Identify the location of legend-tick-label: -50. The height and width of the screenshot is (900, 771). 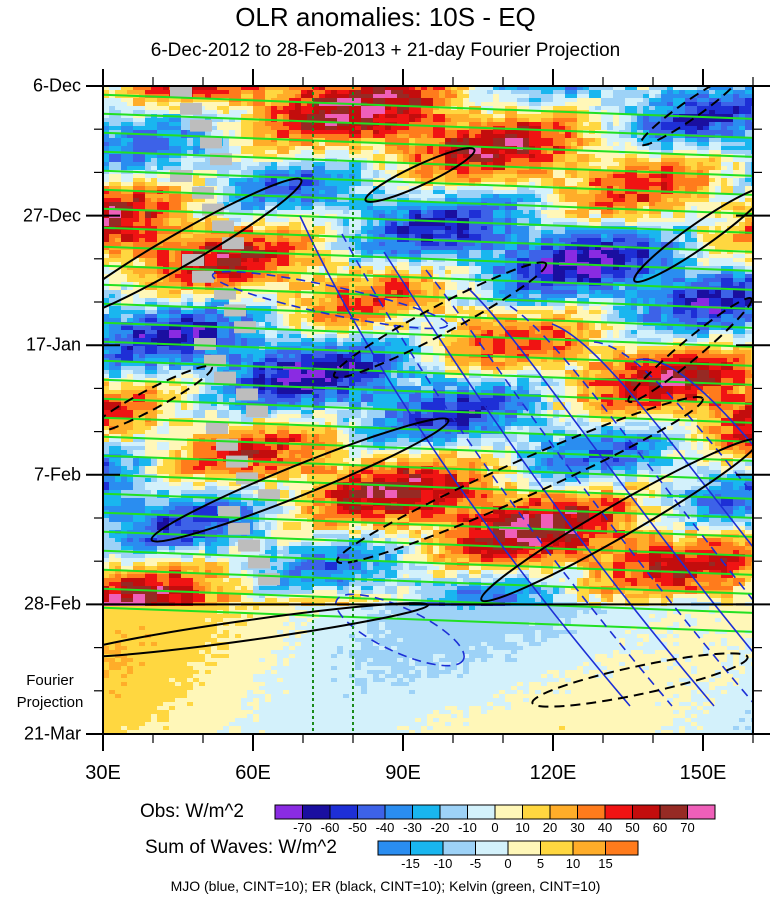
(357, 827).